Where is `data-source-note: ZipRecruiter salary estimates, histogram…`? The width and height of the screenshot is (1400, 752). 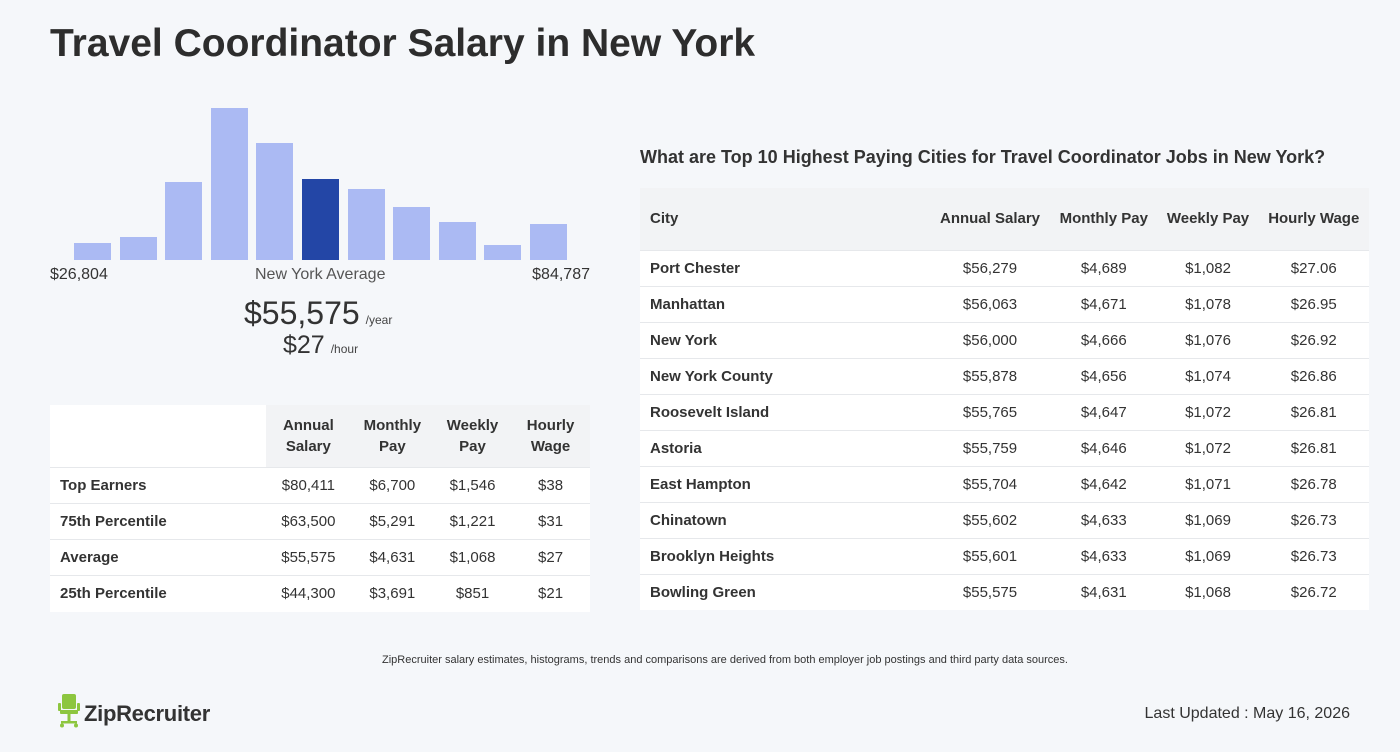 data-source-note: ZipRecruiter salary estimates, histogram… is located at coordinates (725, 660).